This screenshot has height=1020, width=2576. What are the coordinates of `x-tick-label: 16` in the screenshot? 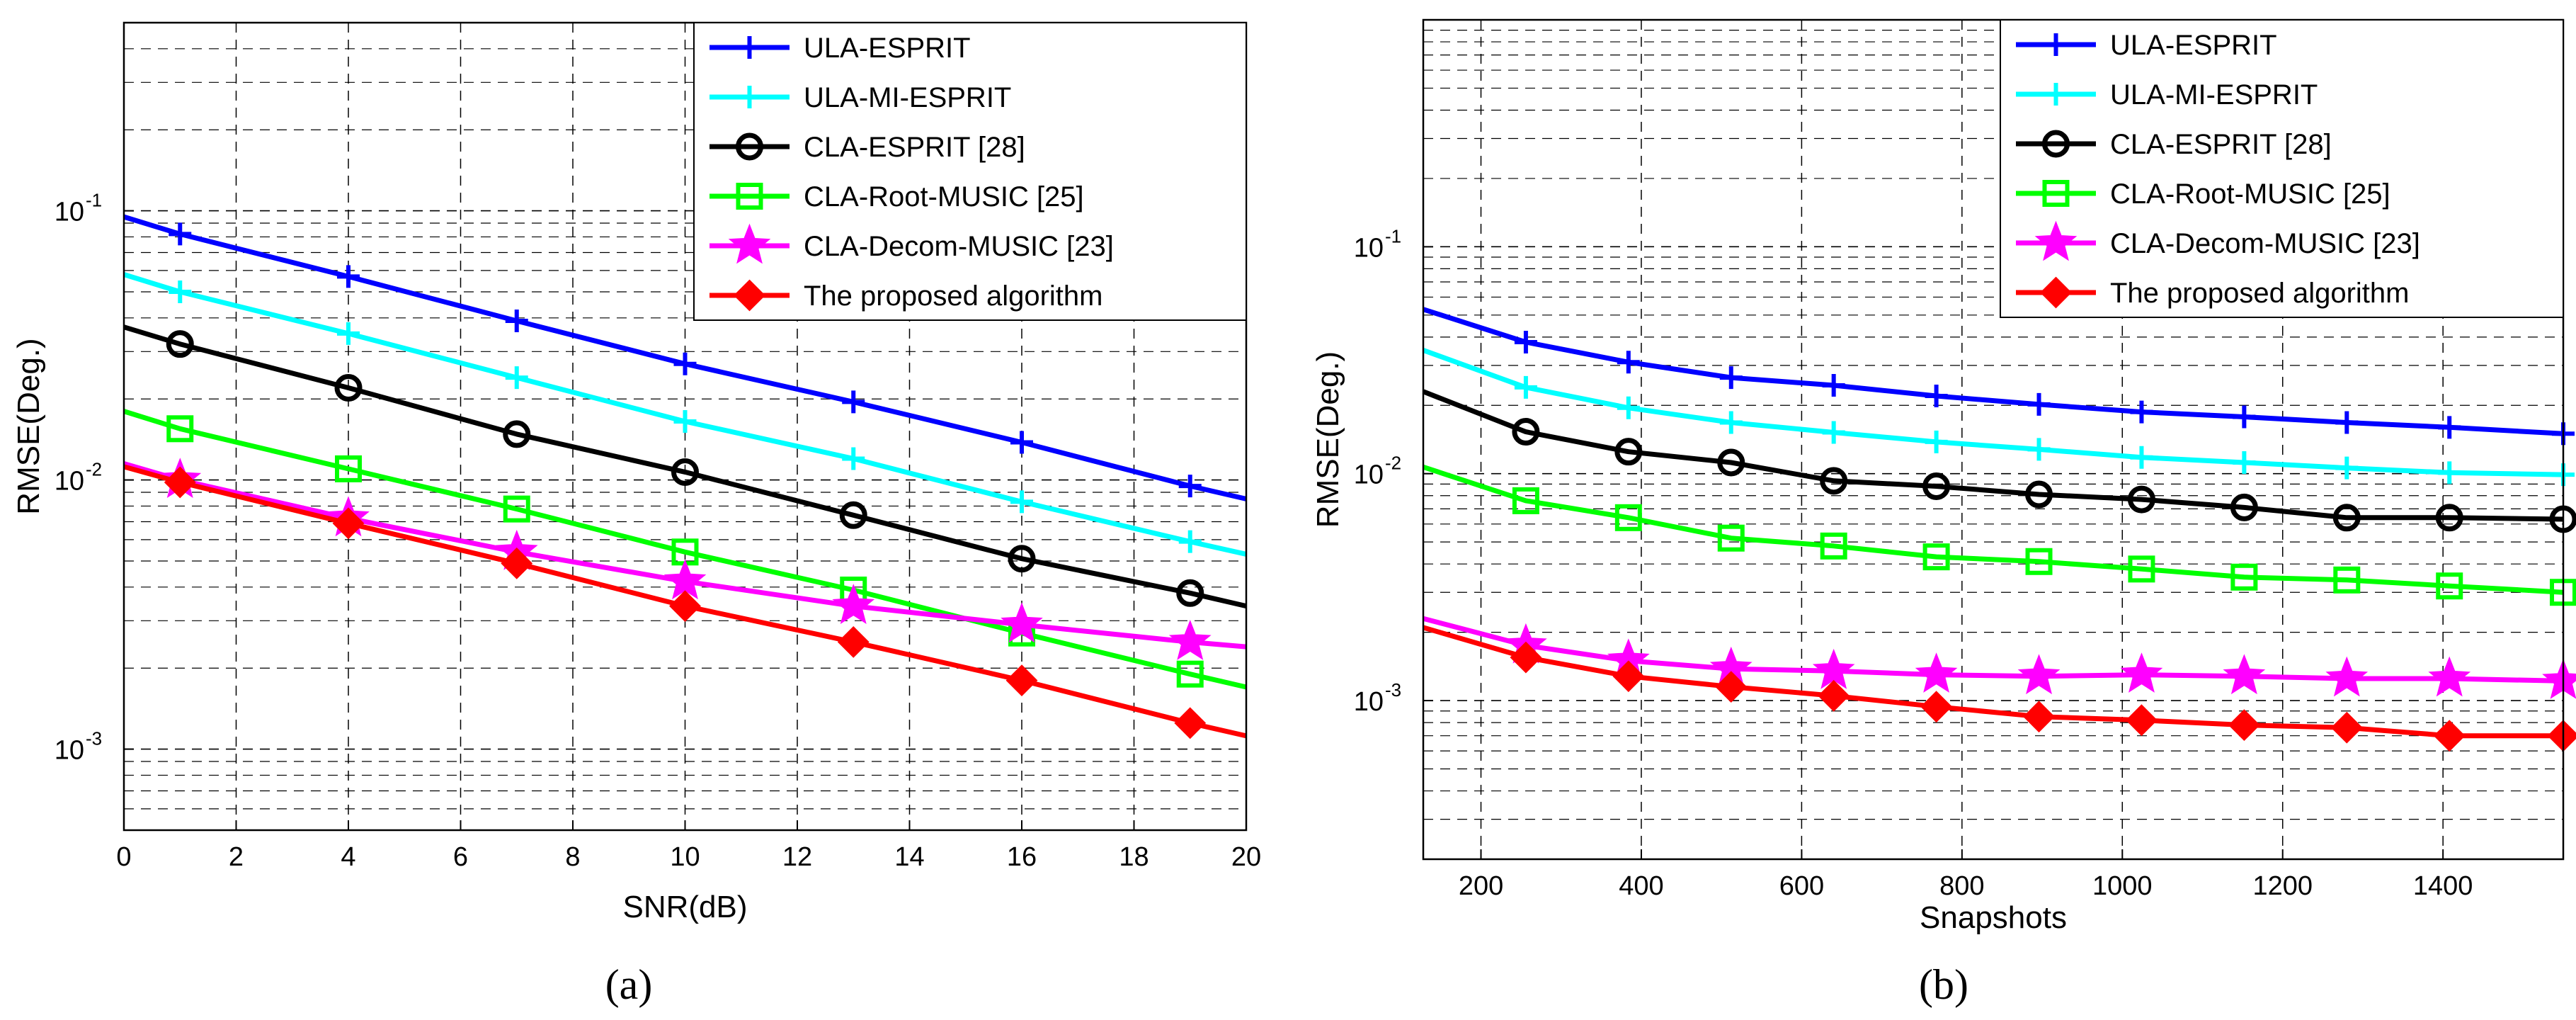 It's located at (1022, 857).